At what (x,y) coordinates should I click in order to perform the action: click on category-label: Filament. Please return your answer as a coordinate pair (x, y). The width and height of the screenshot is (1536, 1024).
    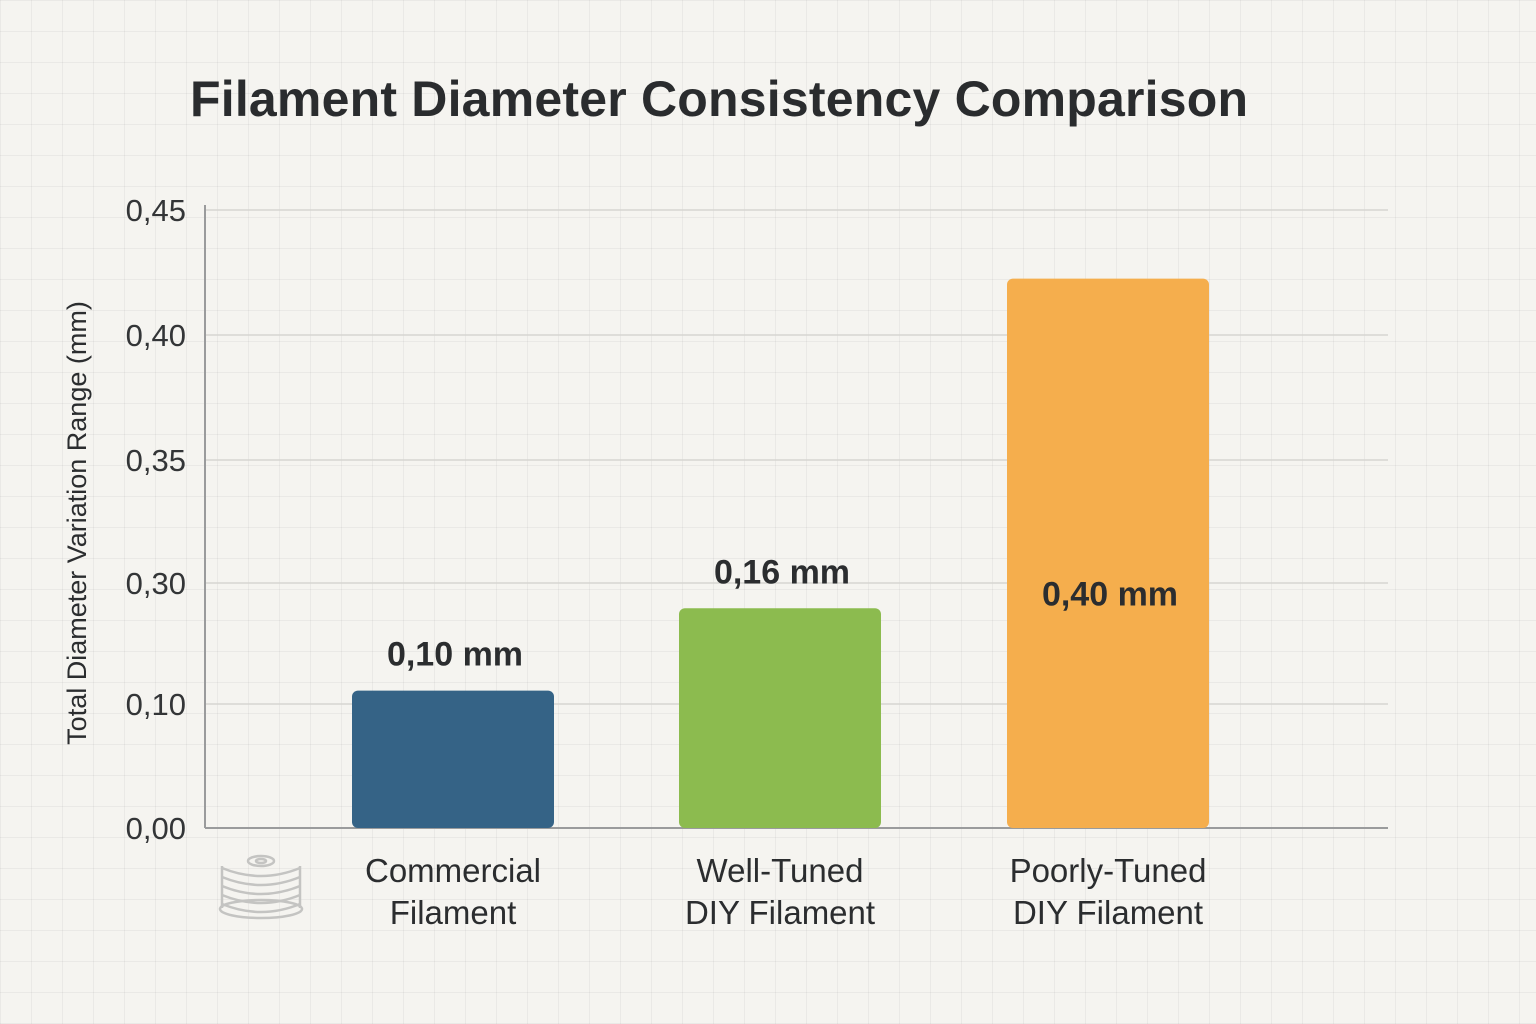
    Looking at the image, I should click on (453, 912).